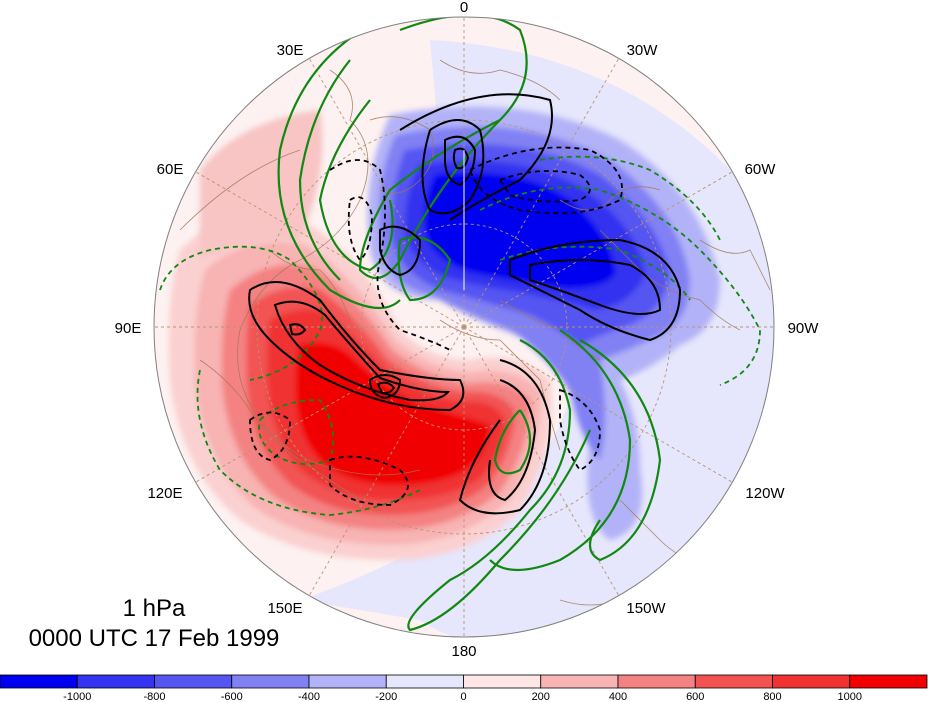  I want to click on lon-label-90e: 90E, so click(128, 328).